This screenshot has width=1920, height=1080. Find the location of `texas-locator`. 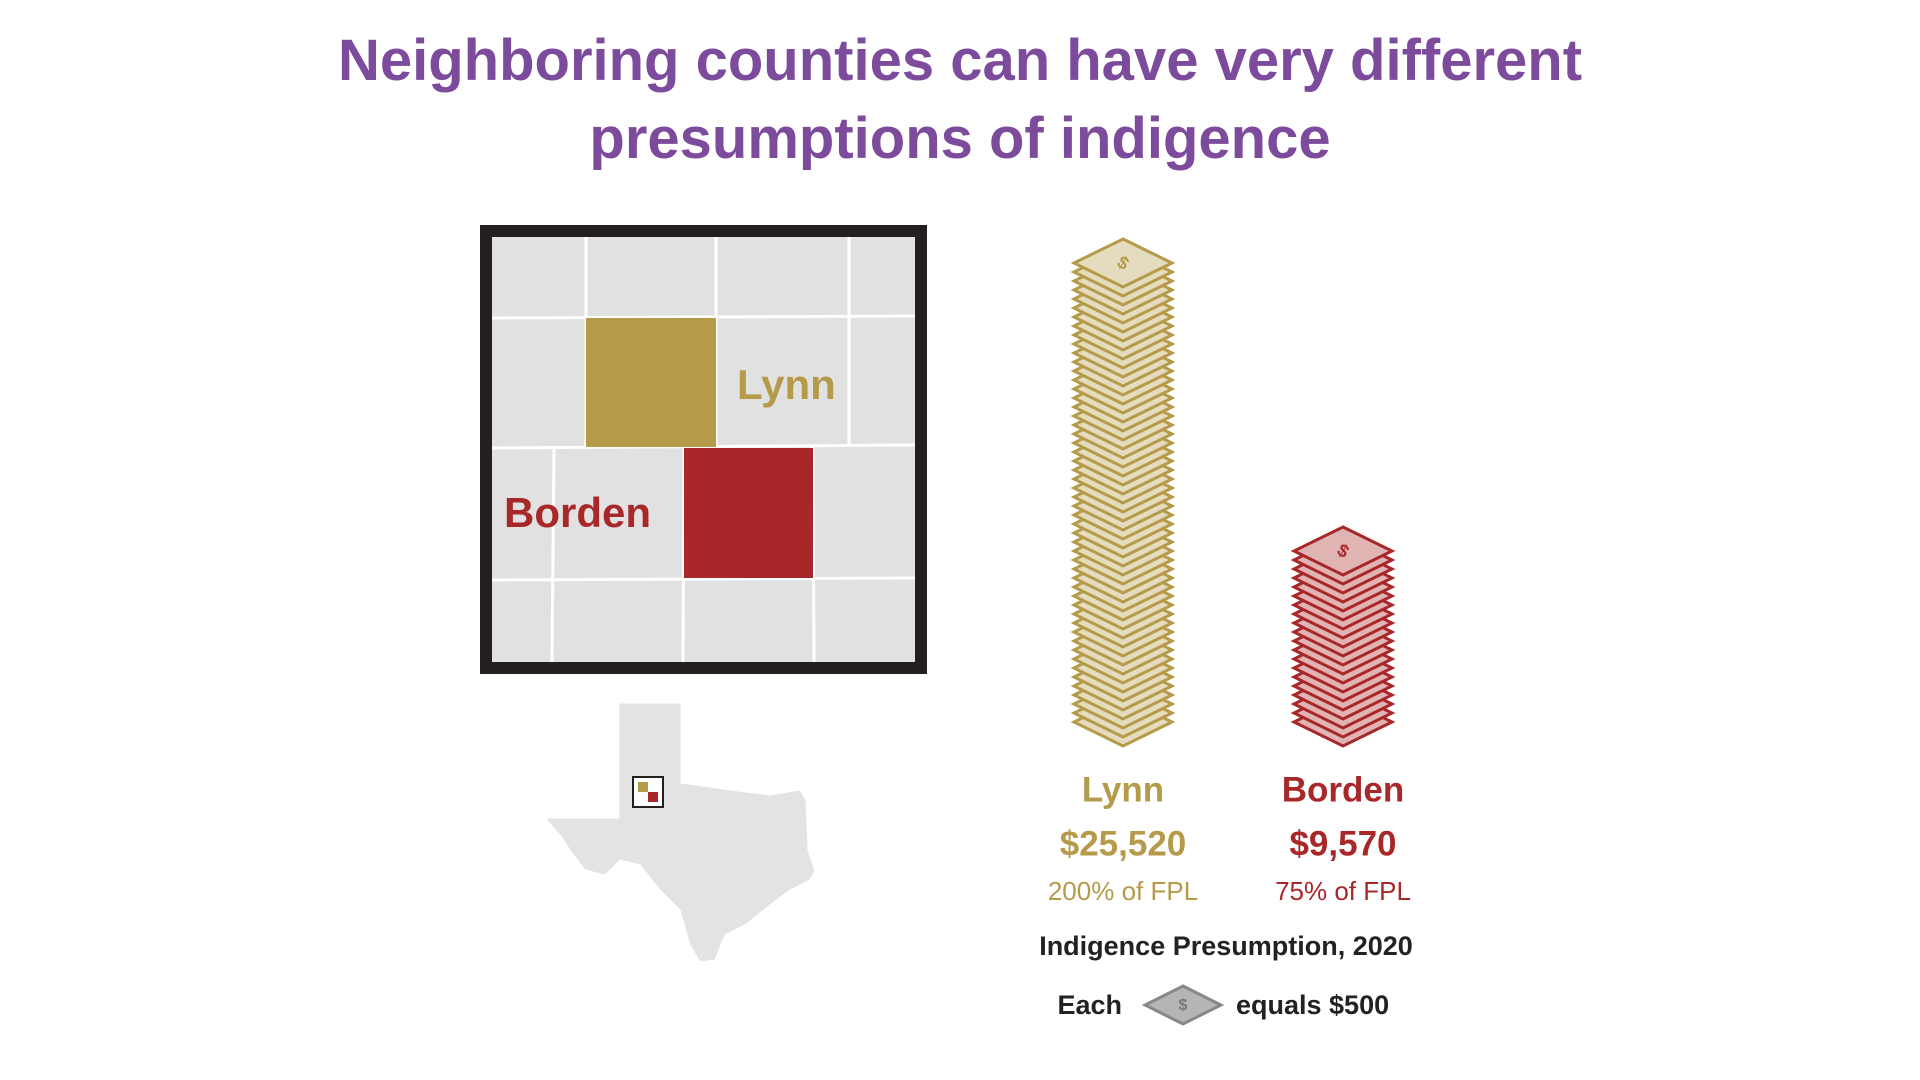

texas-locator is located at coordinates (679, 832).